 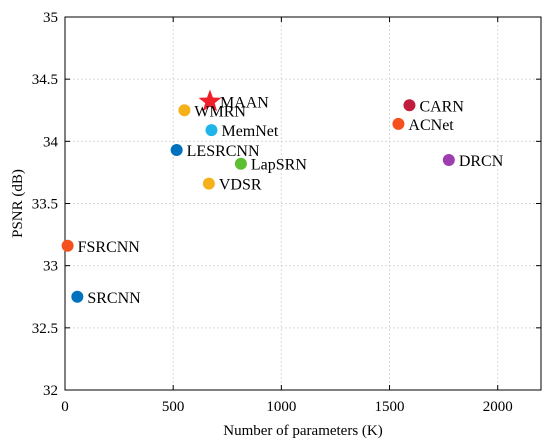 I want to click on label-memnet: MemNet, so click(x=249, y=131).